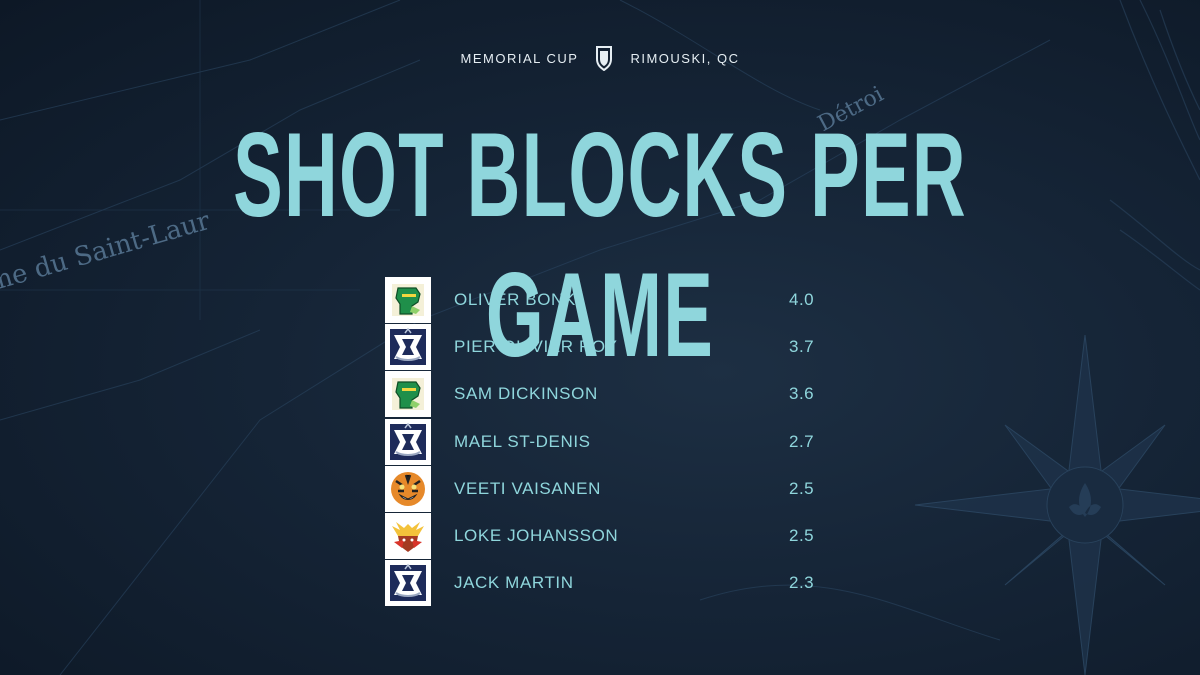 The width and height of the screenshot is (1200, 675). I want to click on player-name: JACK MARTIN, so click(514, 583).